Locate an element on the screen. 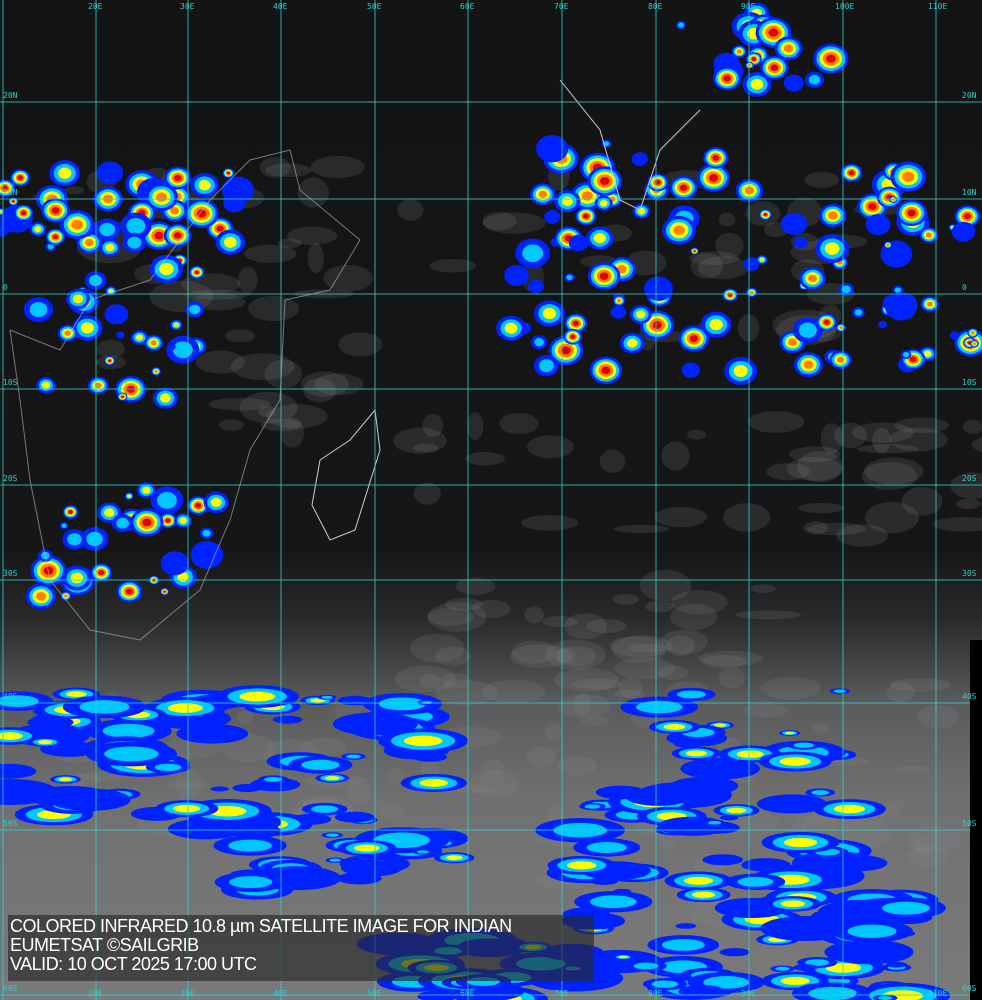 The width and height of the screenshot is (982, 1000). valid-time: VALID: 10 OCT 2025 17:00 UTC is located at coordinates (133, 964).